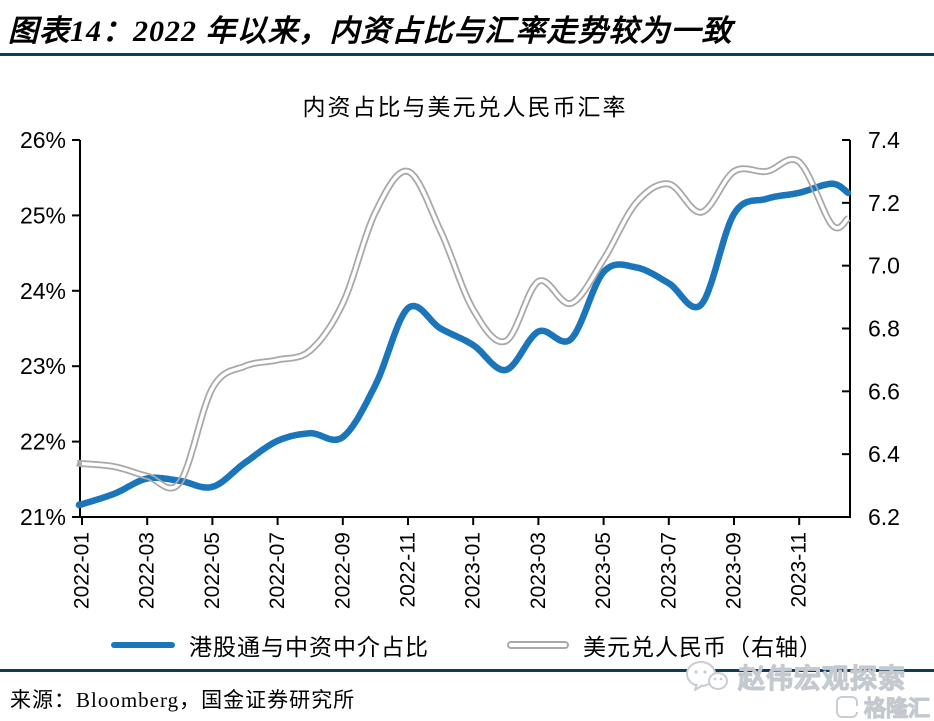 The height and width of the screenshot is (721, 934). What do you see at coordinates (473, 570) in the screenshot?
I see `x-tick-label: 2023-01` at bounding box center [473, 570].